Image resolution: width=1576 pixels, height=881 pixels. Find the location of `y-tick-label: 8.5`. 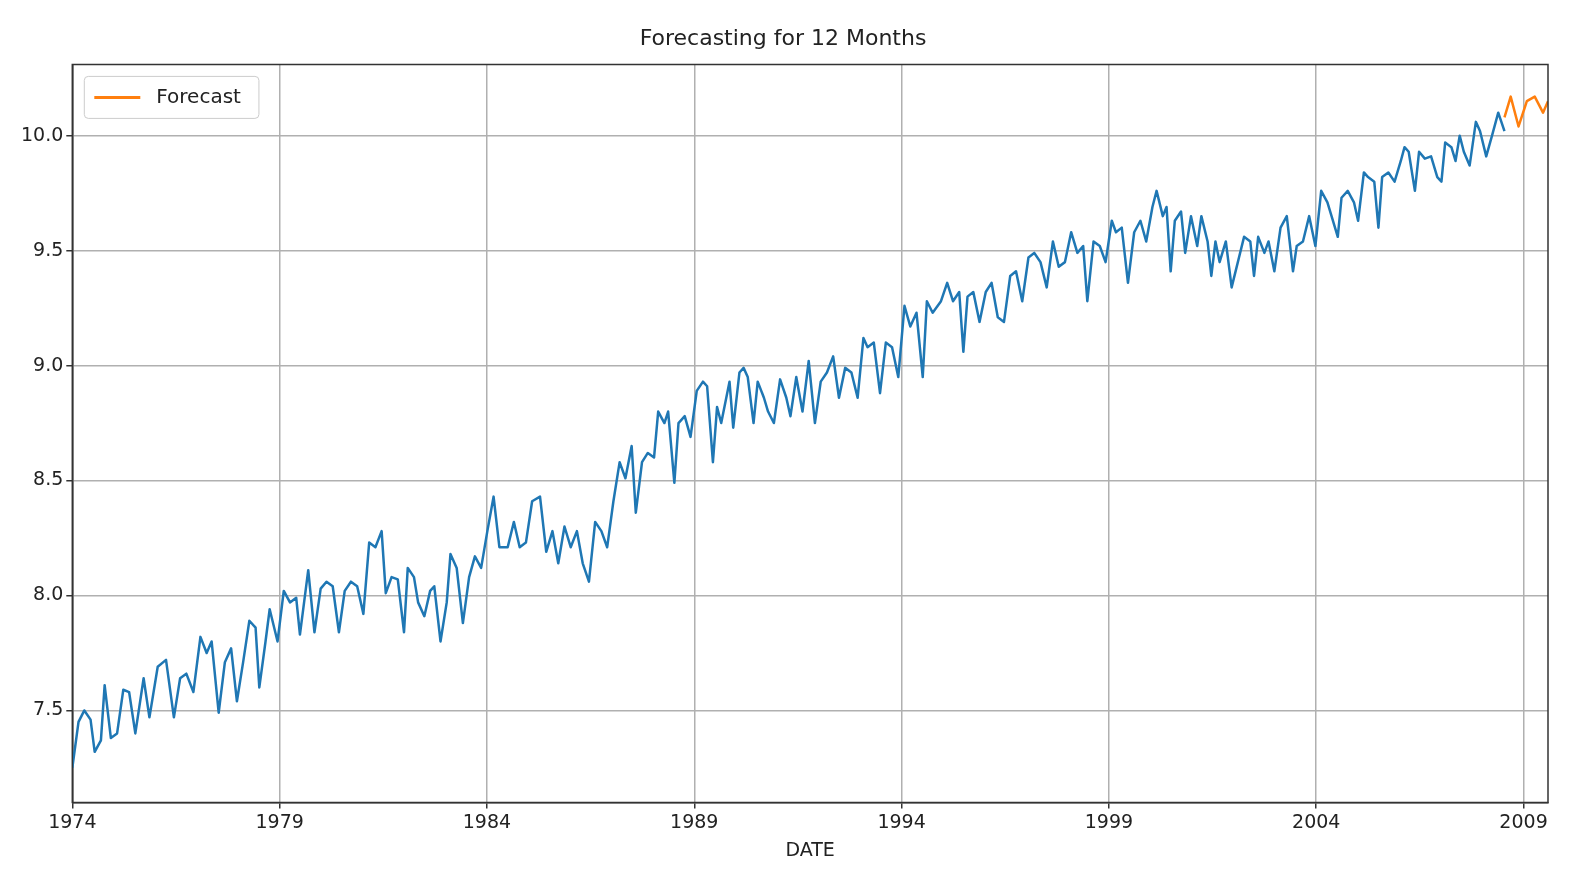

y-tick-label: 8.5 is located at coordinates (48, 478).